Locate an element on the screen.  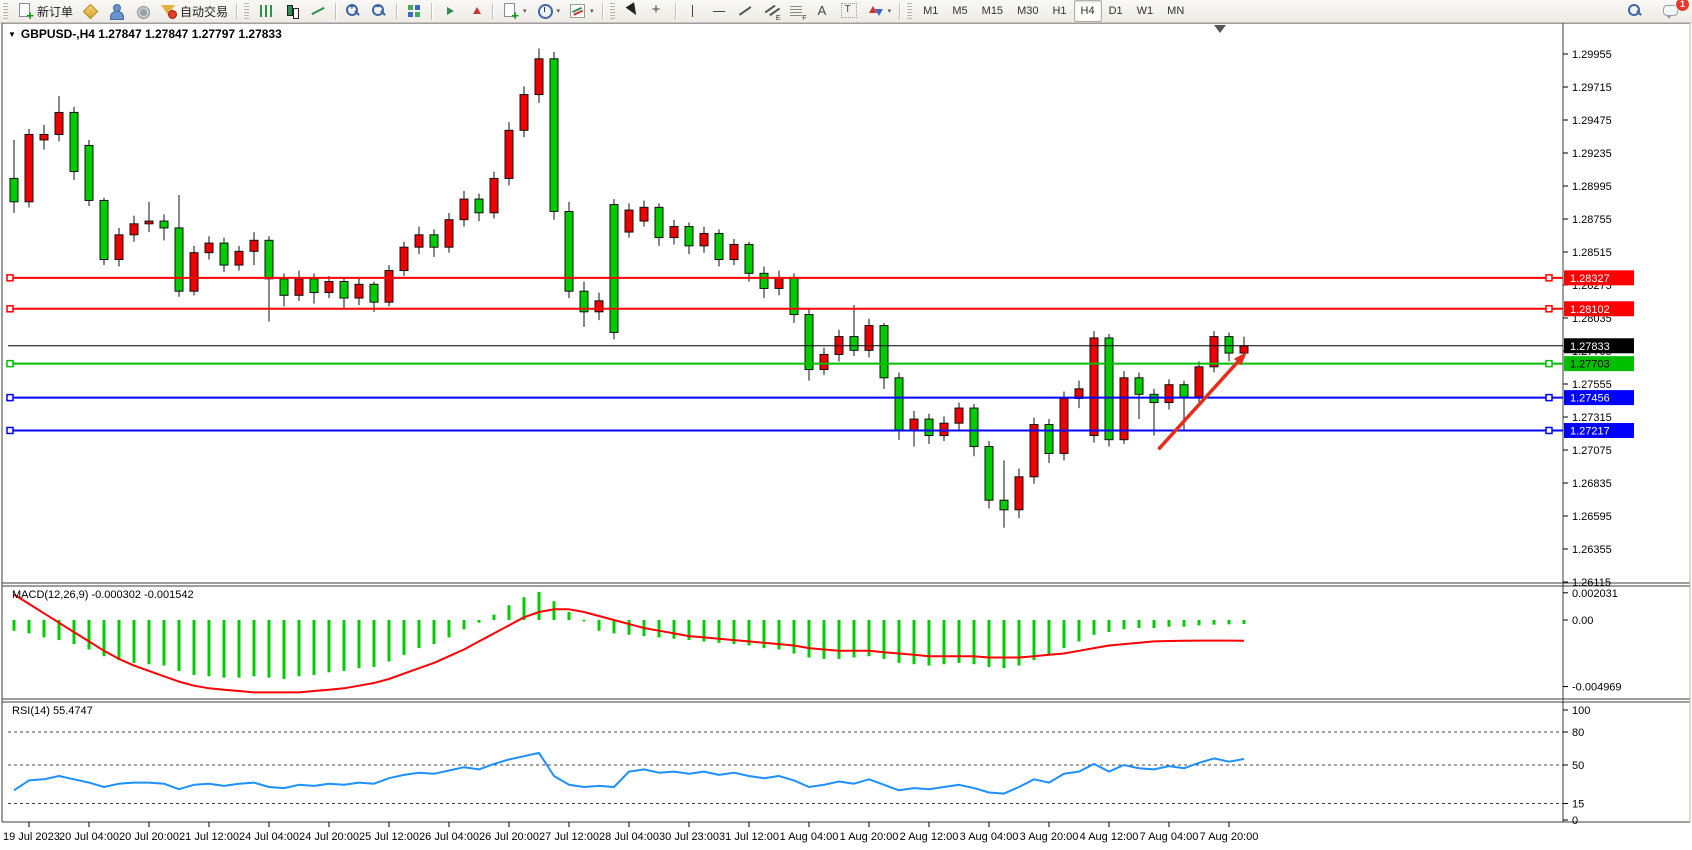
time-tick-label: 19 Jul 2023 is located at coordinates (31, 837).